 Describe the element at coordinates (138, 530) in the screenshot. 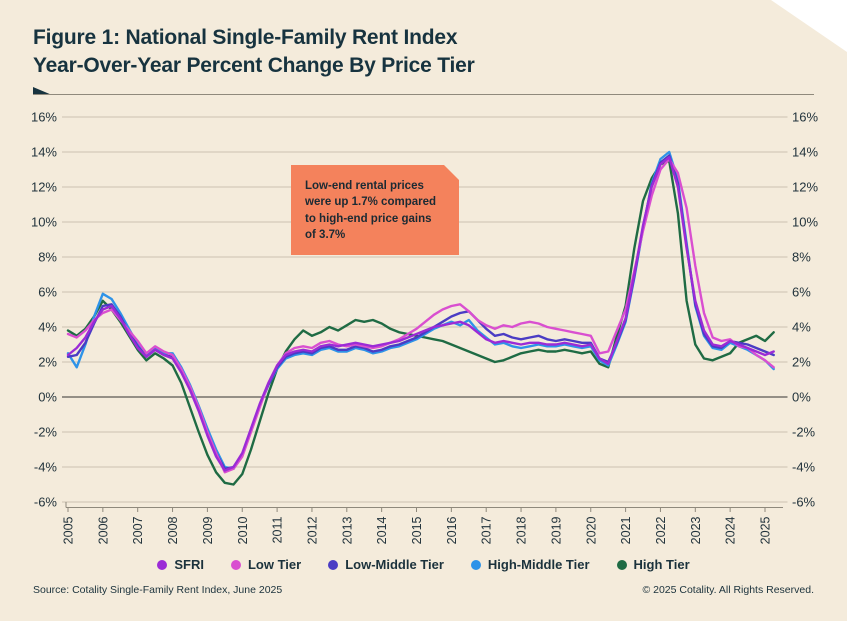

I see `x-tick-label: 2007` at that location.